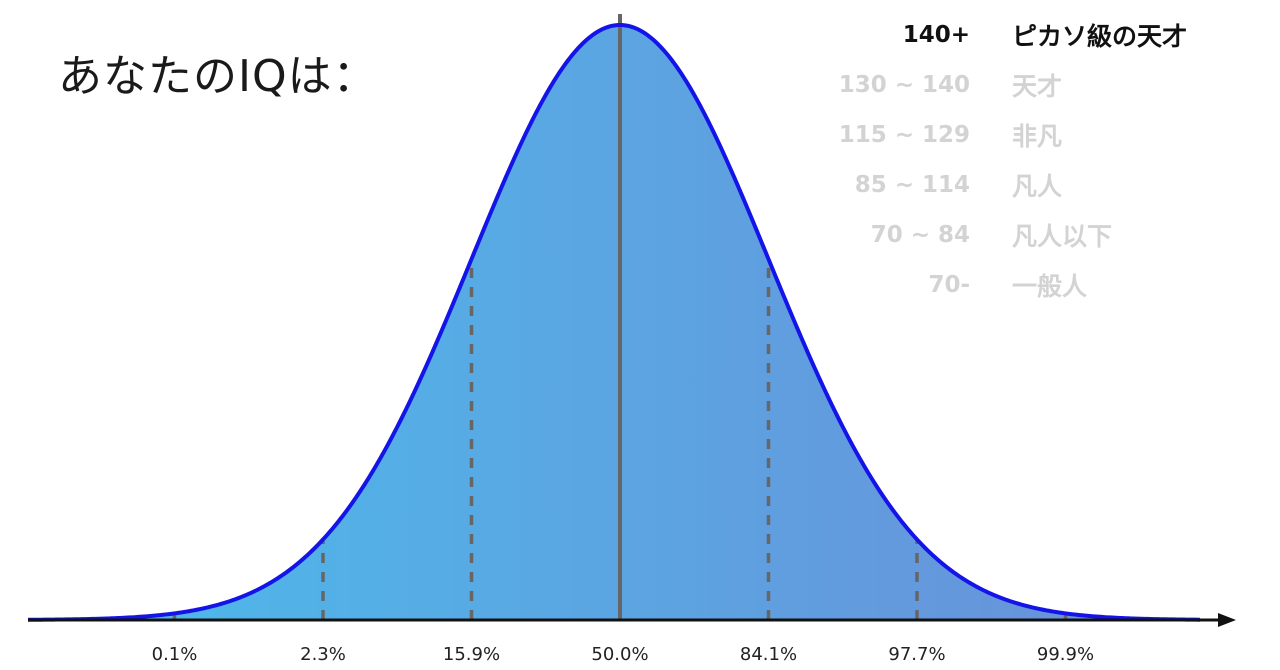 This screenshot has width=1280, height=670. I want to click on legend-label: 凡人, so click(1037, 186).